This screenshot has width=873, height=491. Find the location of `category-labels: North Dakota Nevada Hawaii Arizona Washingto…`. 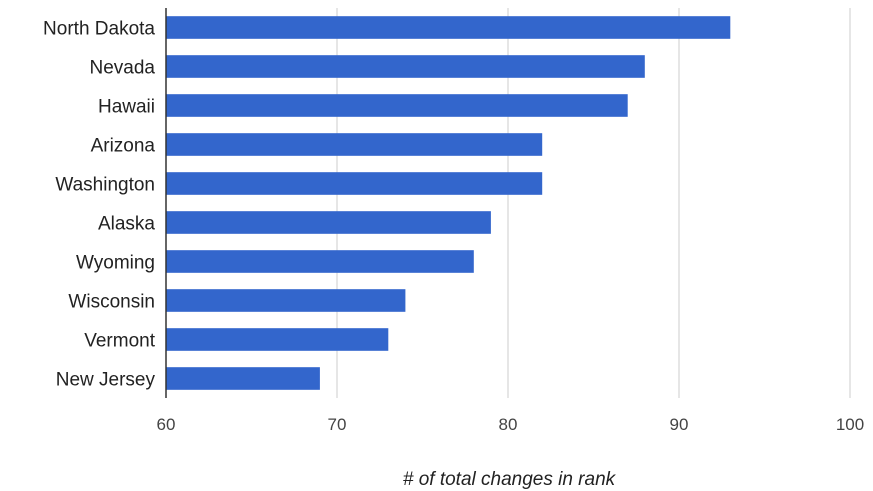

category-labels: North Dakota Nevada Hawaii Arizona Washingto… is located at coordinates (99, 205).